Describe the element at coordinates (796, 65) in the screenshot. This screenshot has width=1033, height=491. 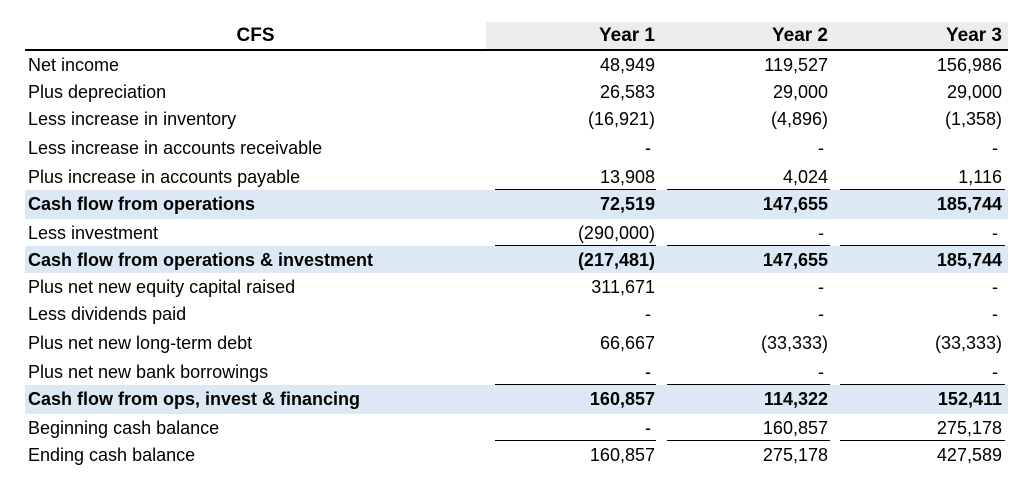
I see `cell-year-2: 119,527` at that location.